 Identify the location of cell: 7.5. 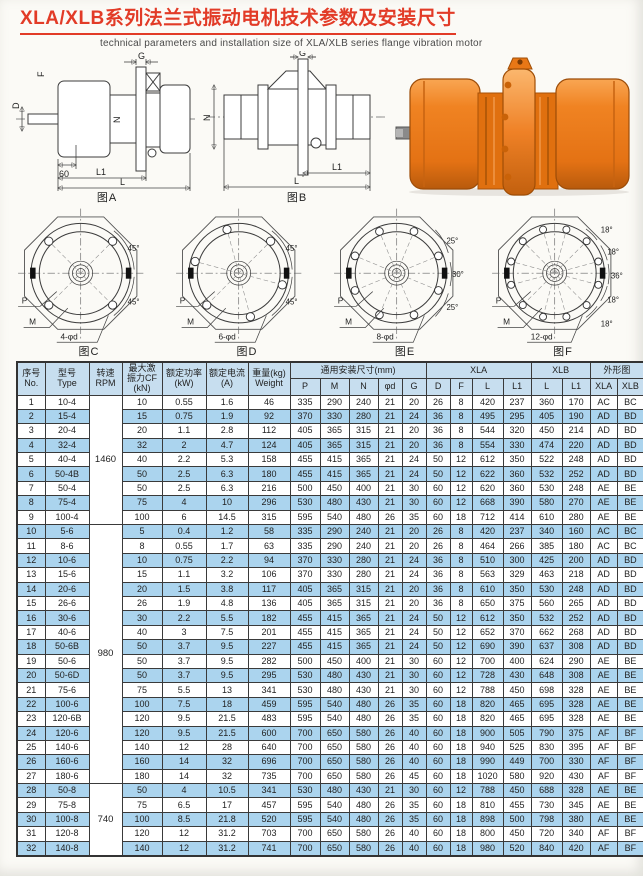
(184, 704).